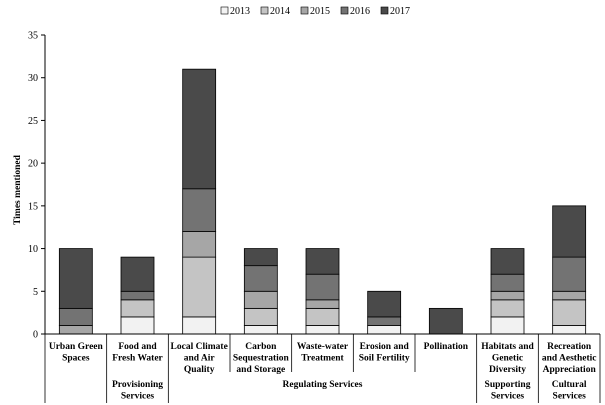 The width and height of the screenshot is (605, 405). What do you see at coordinates (76, 359) in the screenshot?
I see `category-label-line: Spaces` at bounding box center [76, 359].